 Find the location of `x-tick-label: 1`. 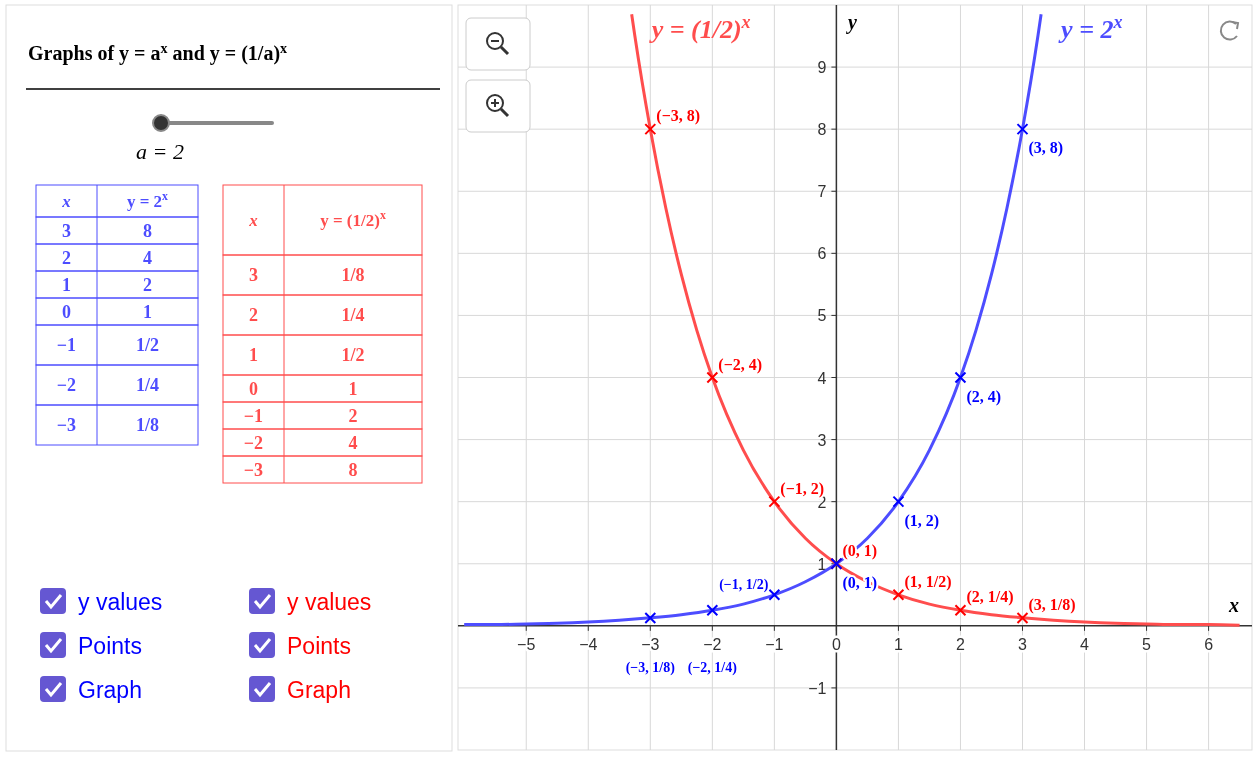

x-tick-label: 1 is located at coordinates (898, 644).